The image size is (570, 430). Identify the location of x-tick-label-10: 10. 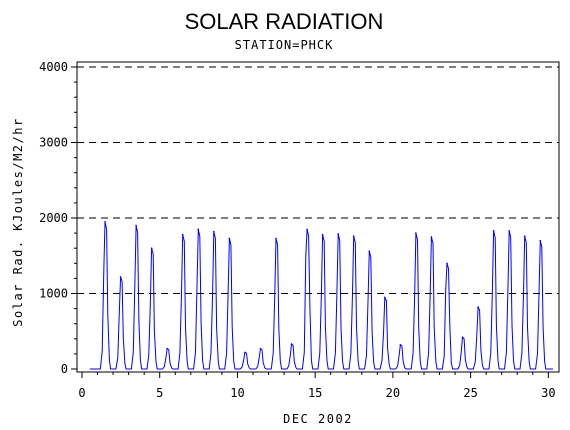
(237, 393).